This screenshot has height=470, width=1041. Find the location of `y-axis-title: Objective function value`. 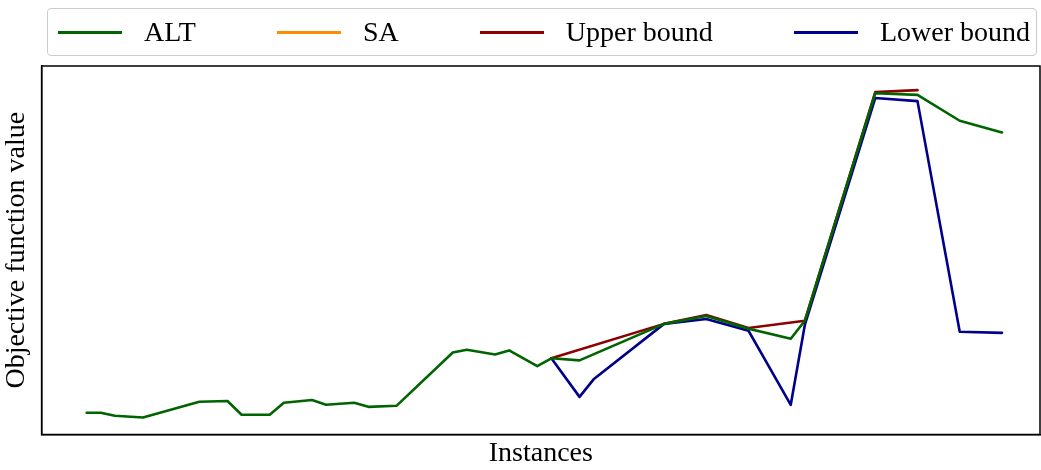

y-axis-title: Objective function value is located at coordinates (15, 250).